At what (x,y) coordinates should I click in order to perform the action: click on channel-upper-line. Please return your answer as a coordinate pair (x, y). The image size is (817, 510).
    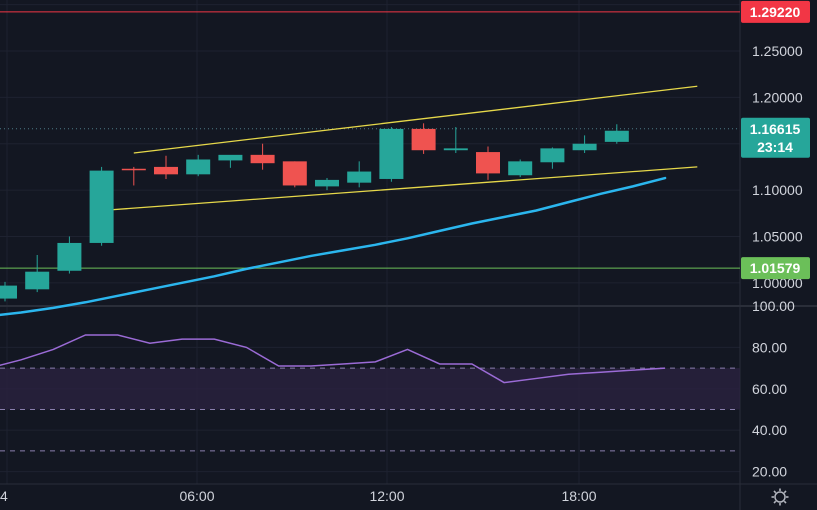
    Looking at the image, I should click on (415, 119).